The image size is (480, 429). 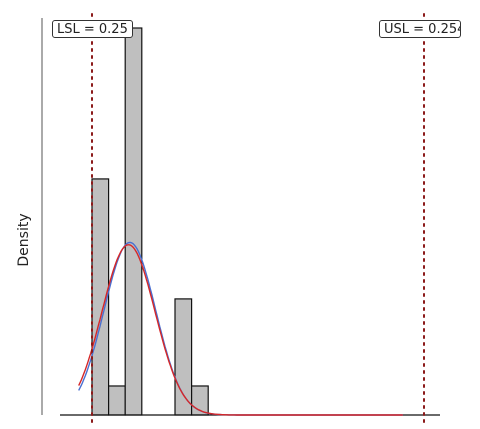 I want to click on y-axis-label: Density, so click(x=24, y=240).